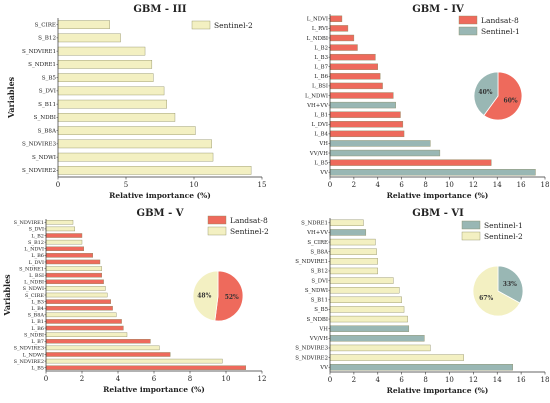 This screenshot has width=550, height=403. Describe the element at coordinates (401, 185) in the screenshot. I see `x-tick-label: 6` at that location.